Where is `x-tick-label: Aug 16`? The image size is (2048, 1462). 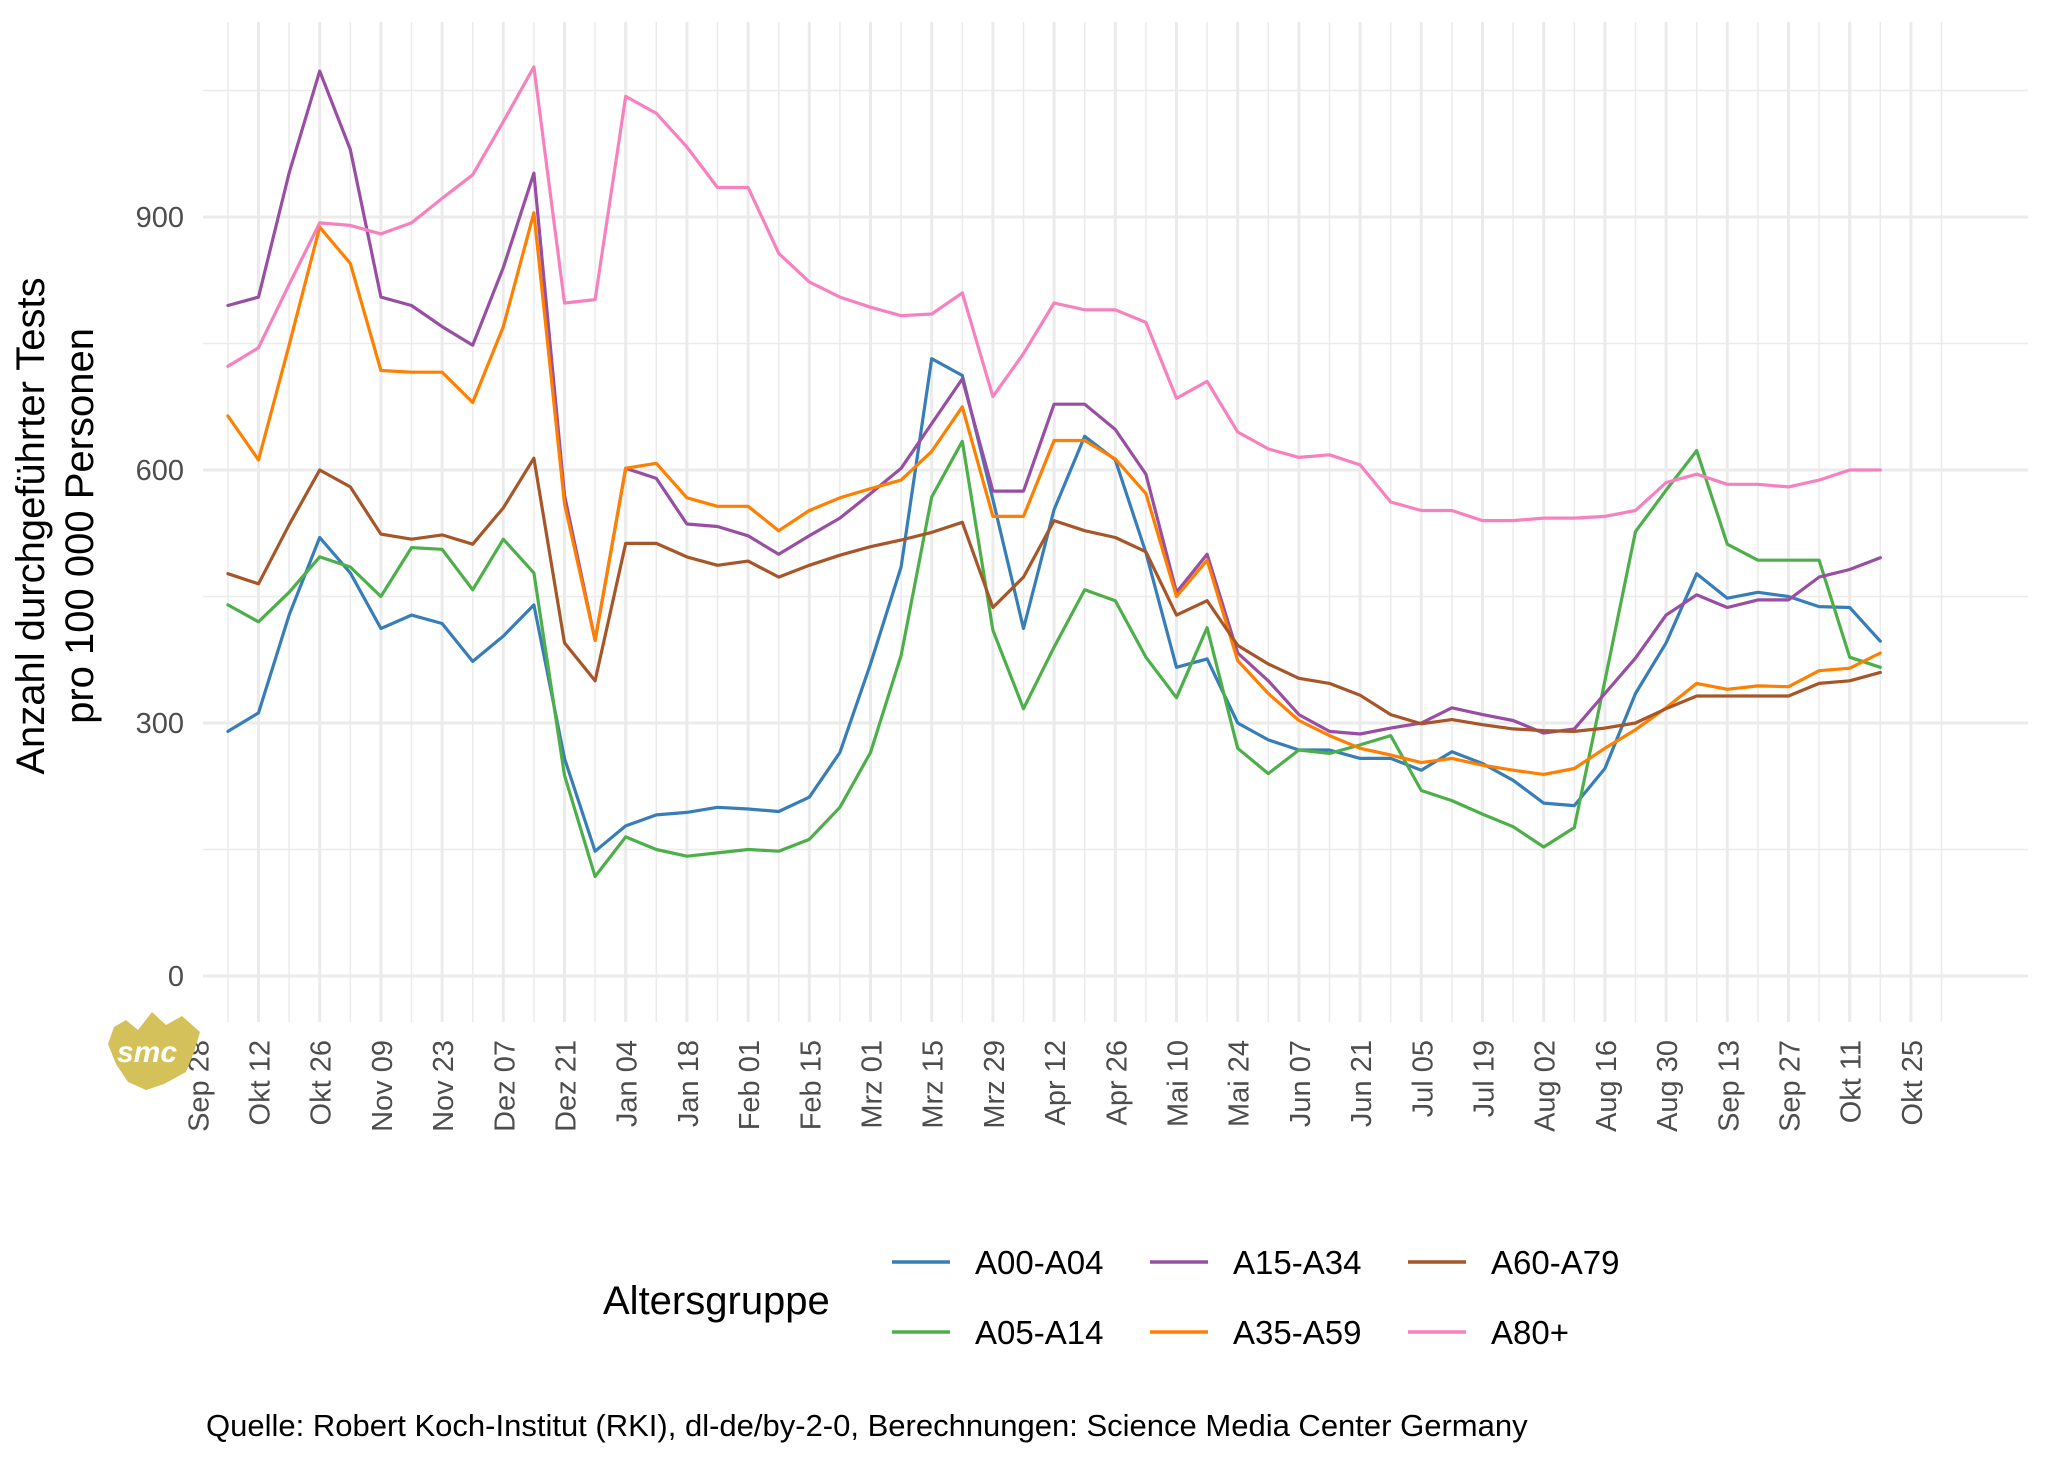
x-tick-label: Aug 16 is located at coordinates (1607, 1086).